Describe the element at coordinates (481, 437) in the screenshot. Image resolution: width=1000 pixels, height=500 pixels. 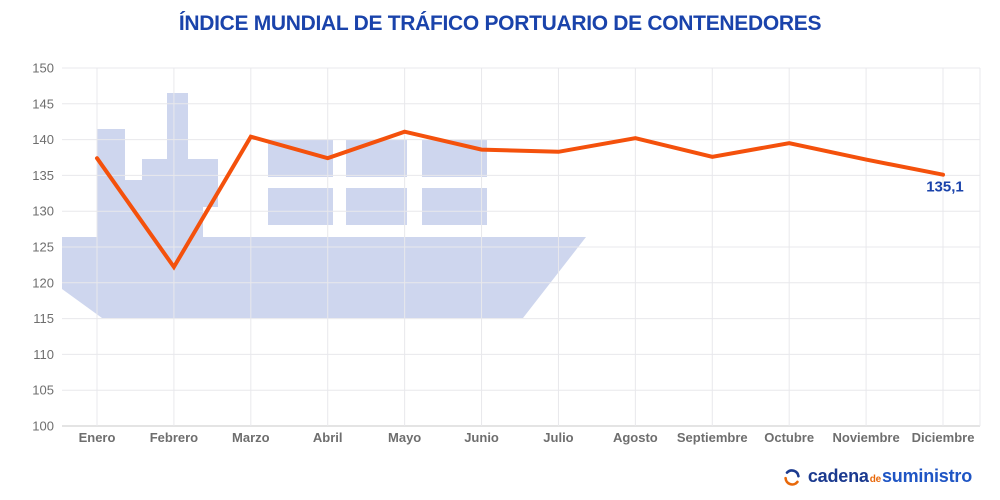
I see `x-axis-label: Junio` at that location.